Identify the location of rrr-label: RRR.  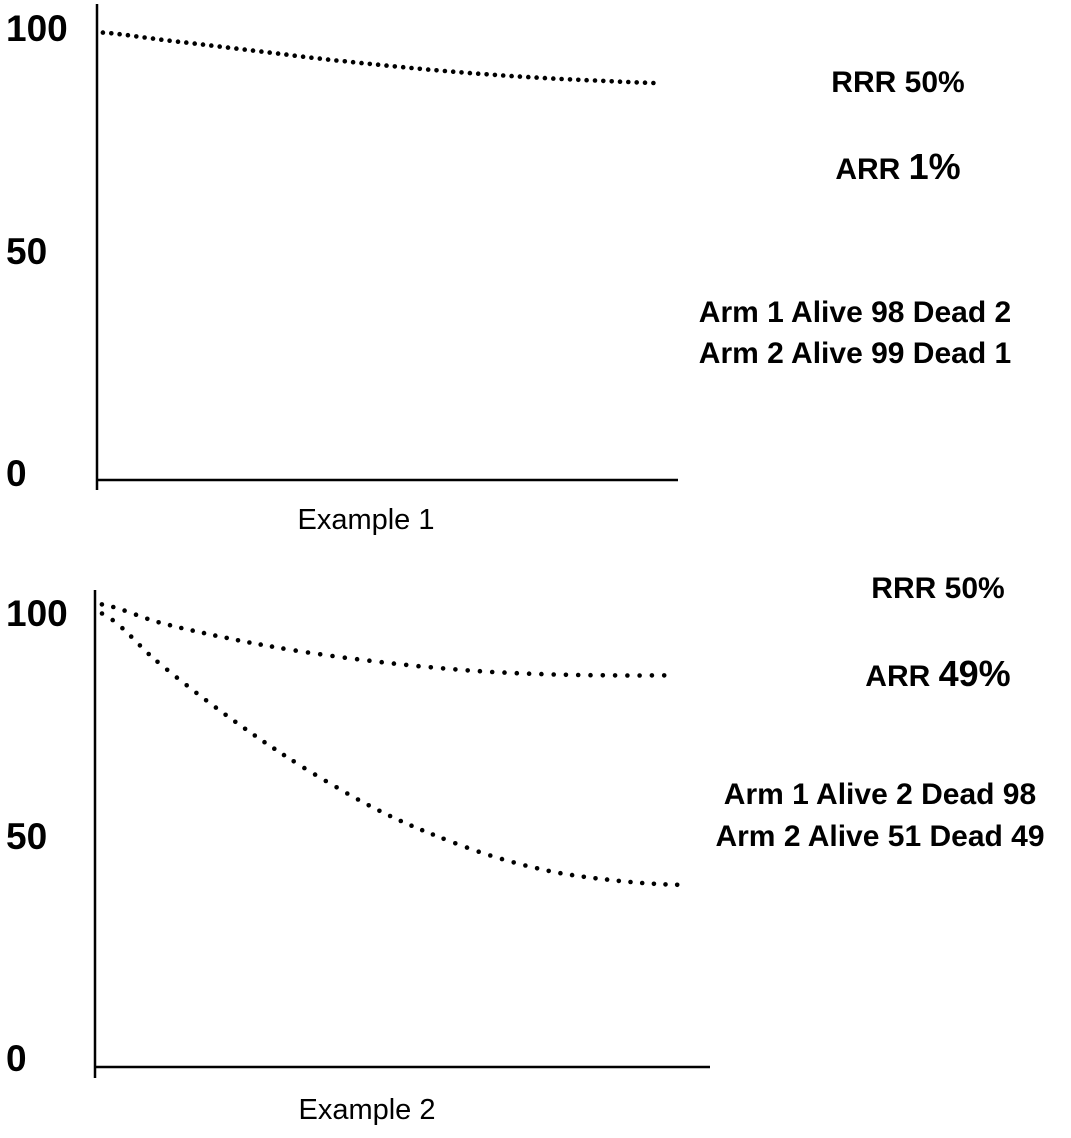
(863, 82).